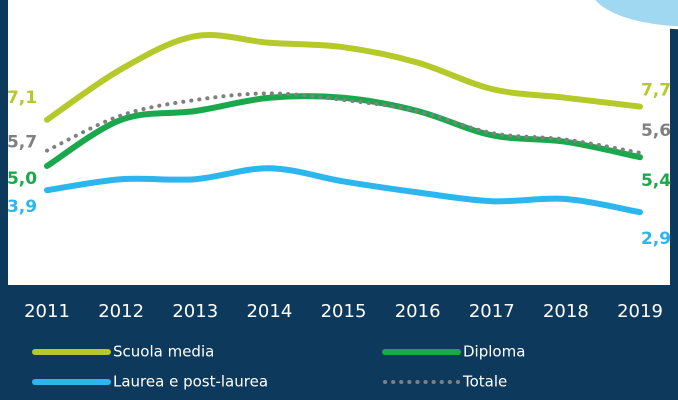  Describe the element at coordinates (494, 352) in the screenshot. I see `legend-label: Diploma` at that location.